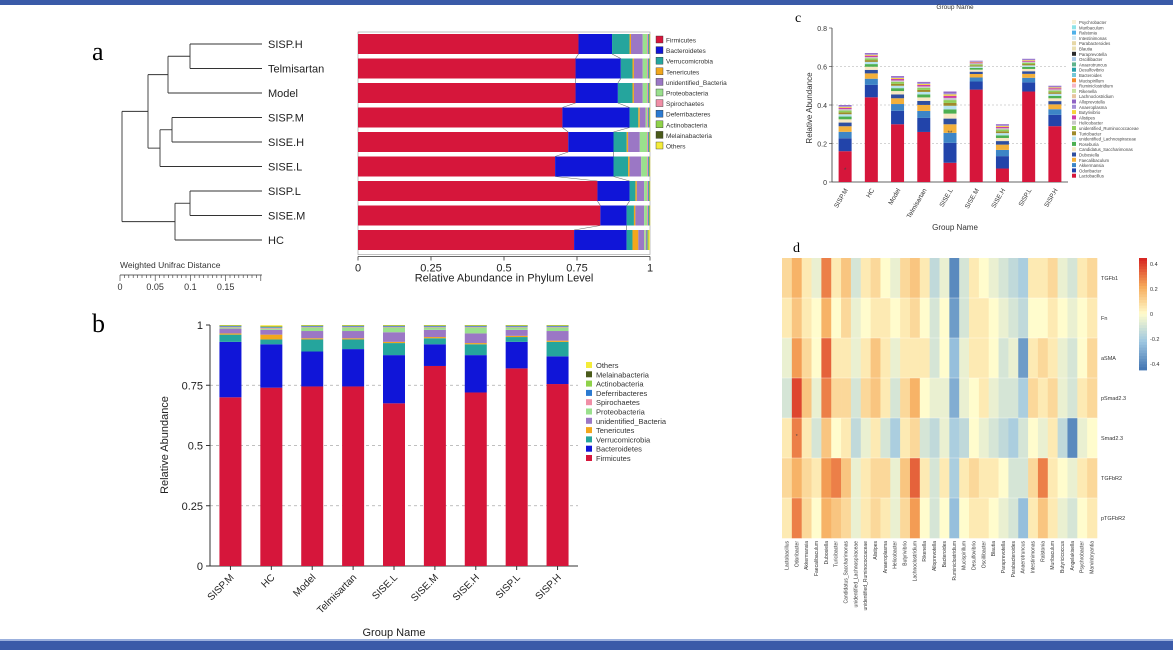 Image resolution: width=1173 pixels, height=650 pixels. I want to click on c-top-title: Group Name, so click(955, 7).